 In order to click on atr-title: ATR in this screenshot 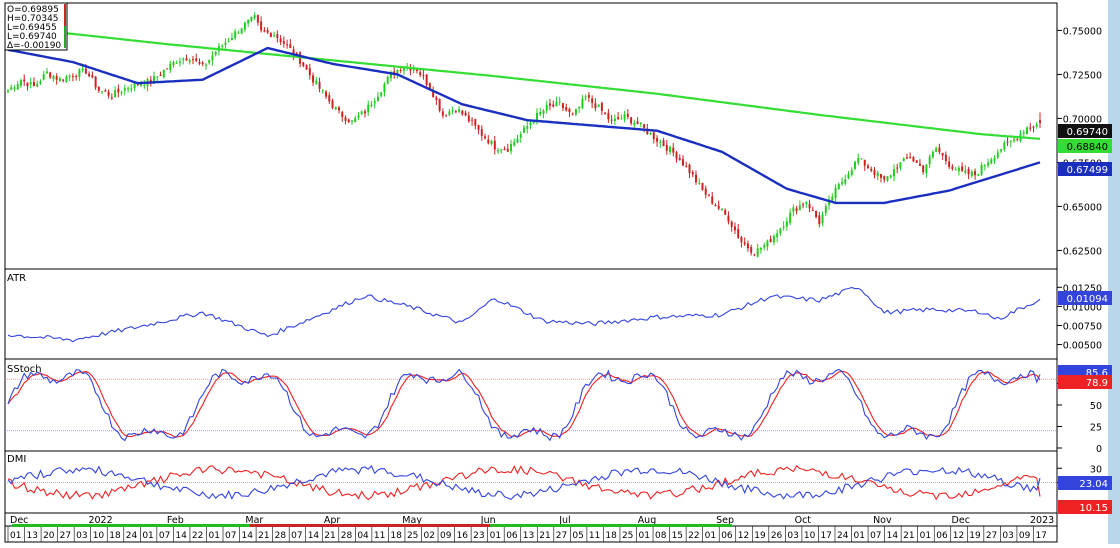, I will do `click(16, 278)`.